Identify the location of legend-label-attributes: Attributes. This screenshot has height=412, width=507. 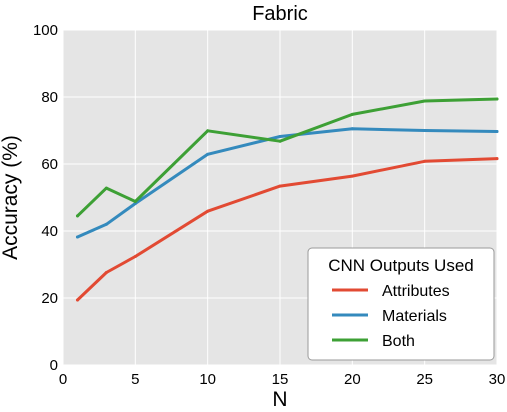
(416, 291).